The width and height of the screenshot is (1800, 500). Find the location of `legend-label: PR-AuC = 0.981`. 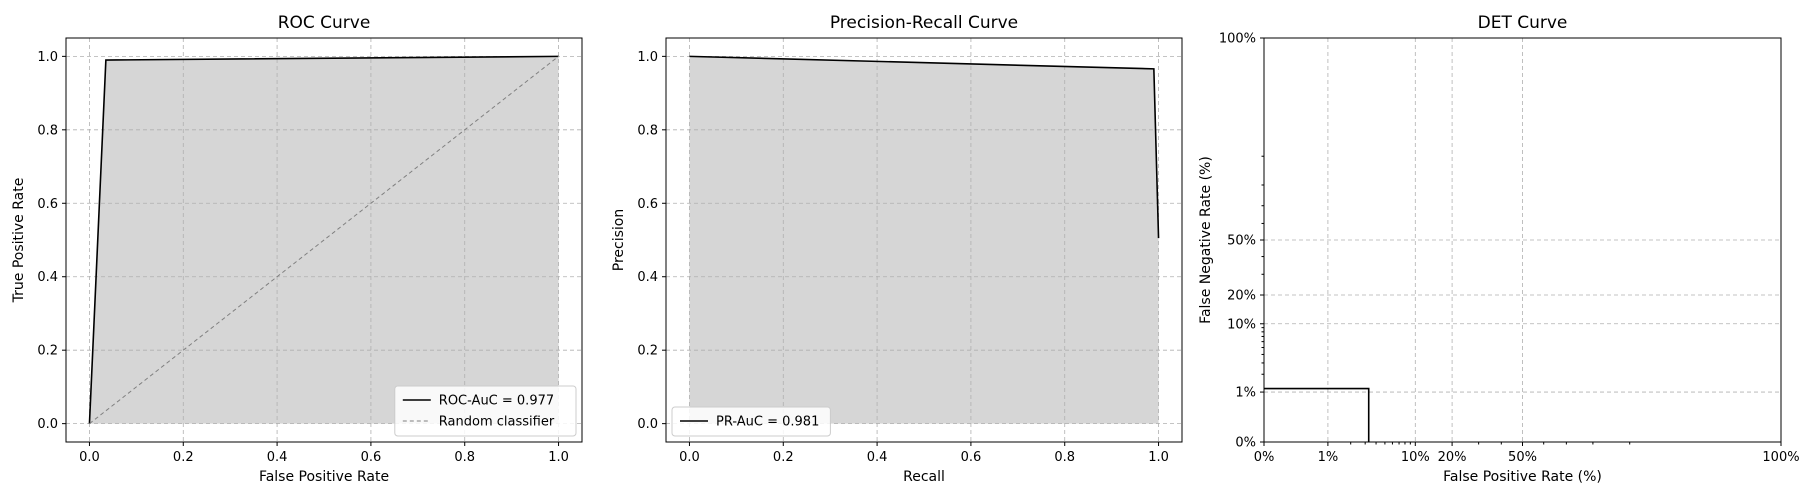

legend-label: PR-AuC = 0.981 is located at coordinates (767, 422).